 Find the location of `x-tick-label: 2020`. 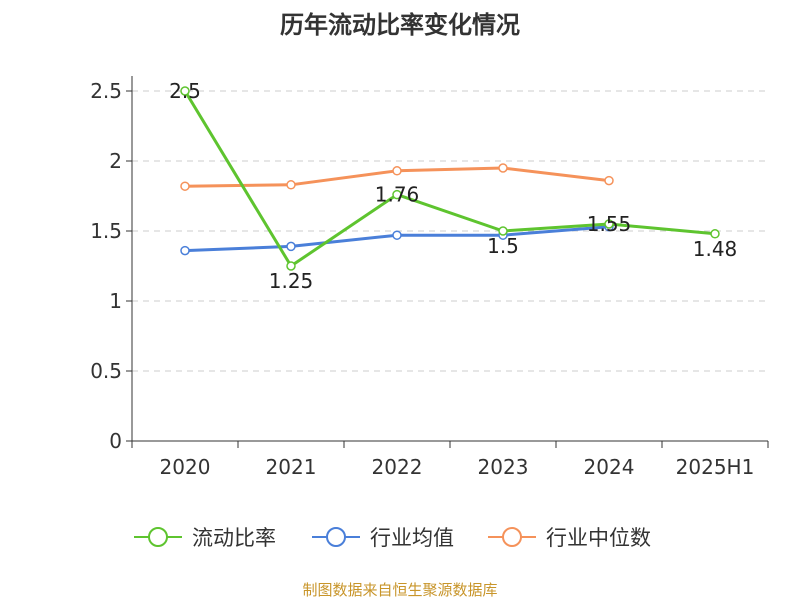

x-tick-label: 2020 is located at coordinates (185, 467).